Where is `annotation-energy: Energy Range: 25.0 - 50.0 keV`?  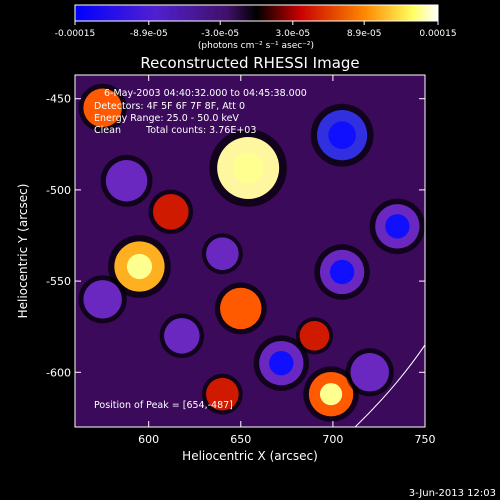
annotation-energy: Energy Range: 25.0 - 50.0 keV is located at coordinates (166, 118).